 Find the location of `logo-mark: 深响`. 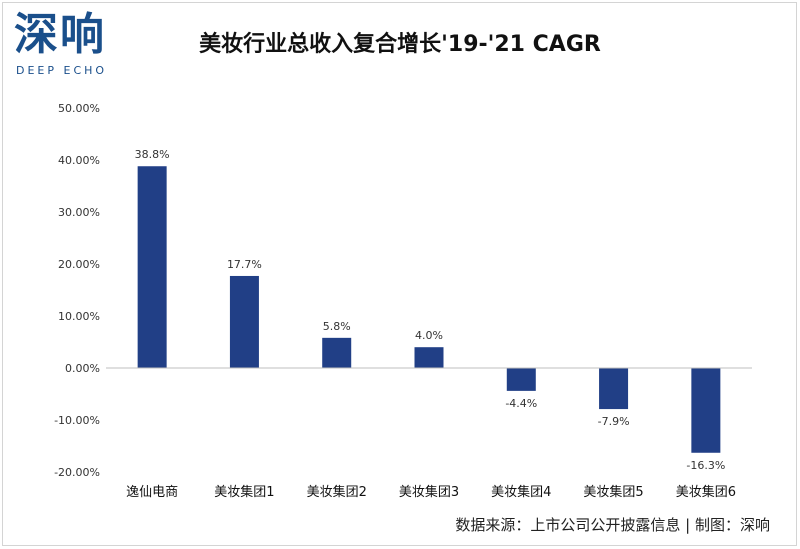

logo-mark: 深响 is located at coordinates (60, 34).